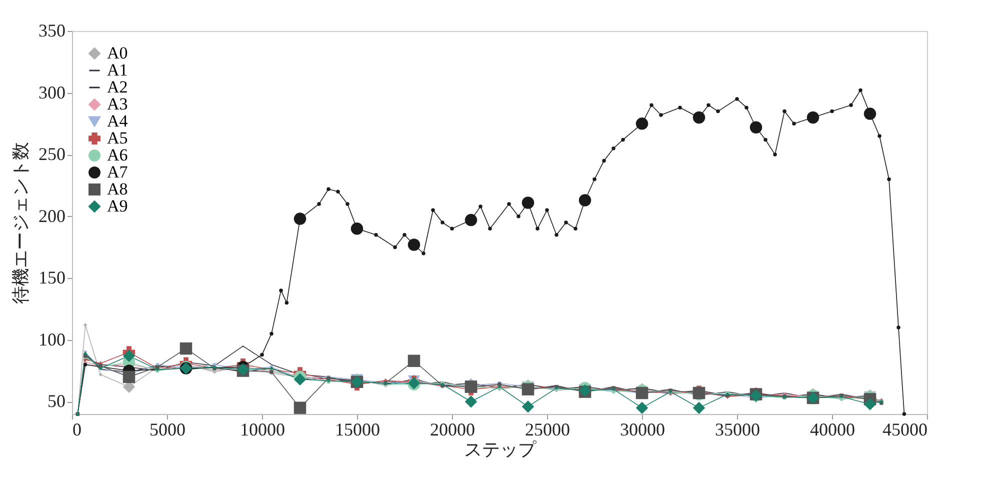  What do you see at coordinates (832, 430) in the screenshot?
I see `x-tick-label: 40000` at bounding box center [832, 430].